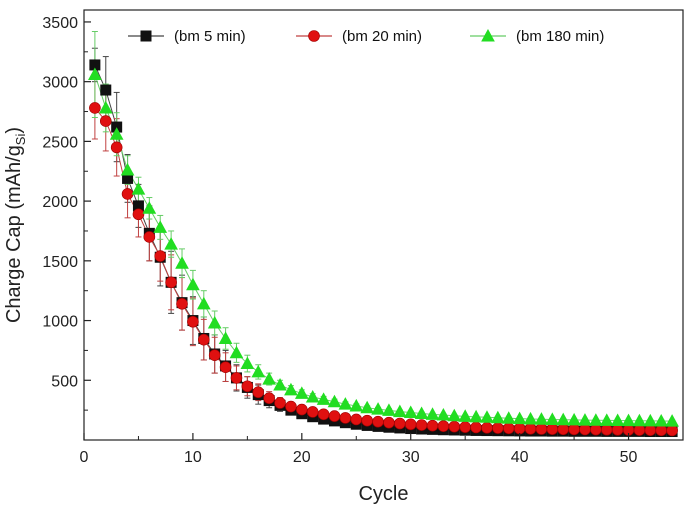 The image size is (685, 508). I want to click on legend: (bm 5 min) (bm 20 min) (bm 180 min), so click(366, 36).